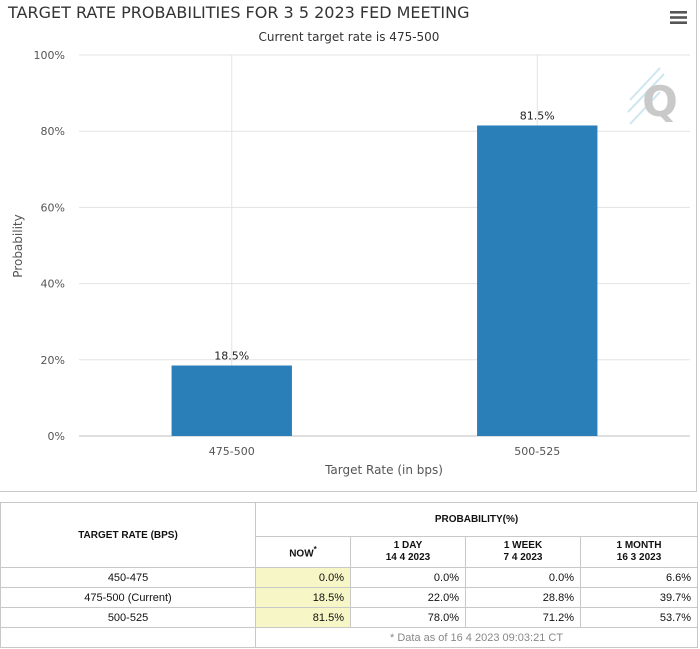 The height and width of the screenshot is (649, 700). I want to click on value-cell: 71.2%, so click(523, 617).